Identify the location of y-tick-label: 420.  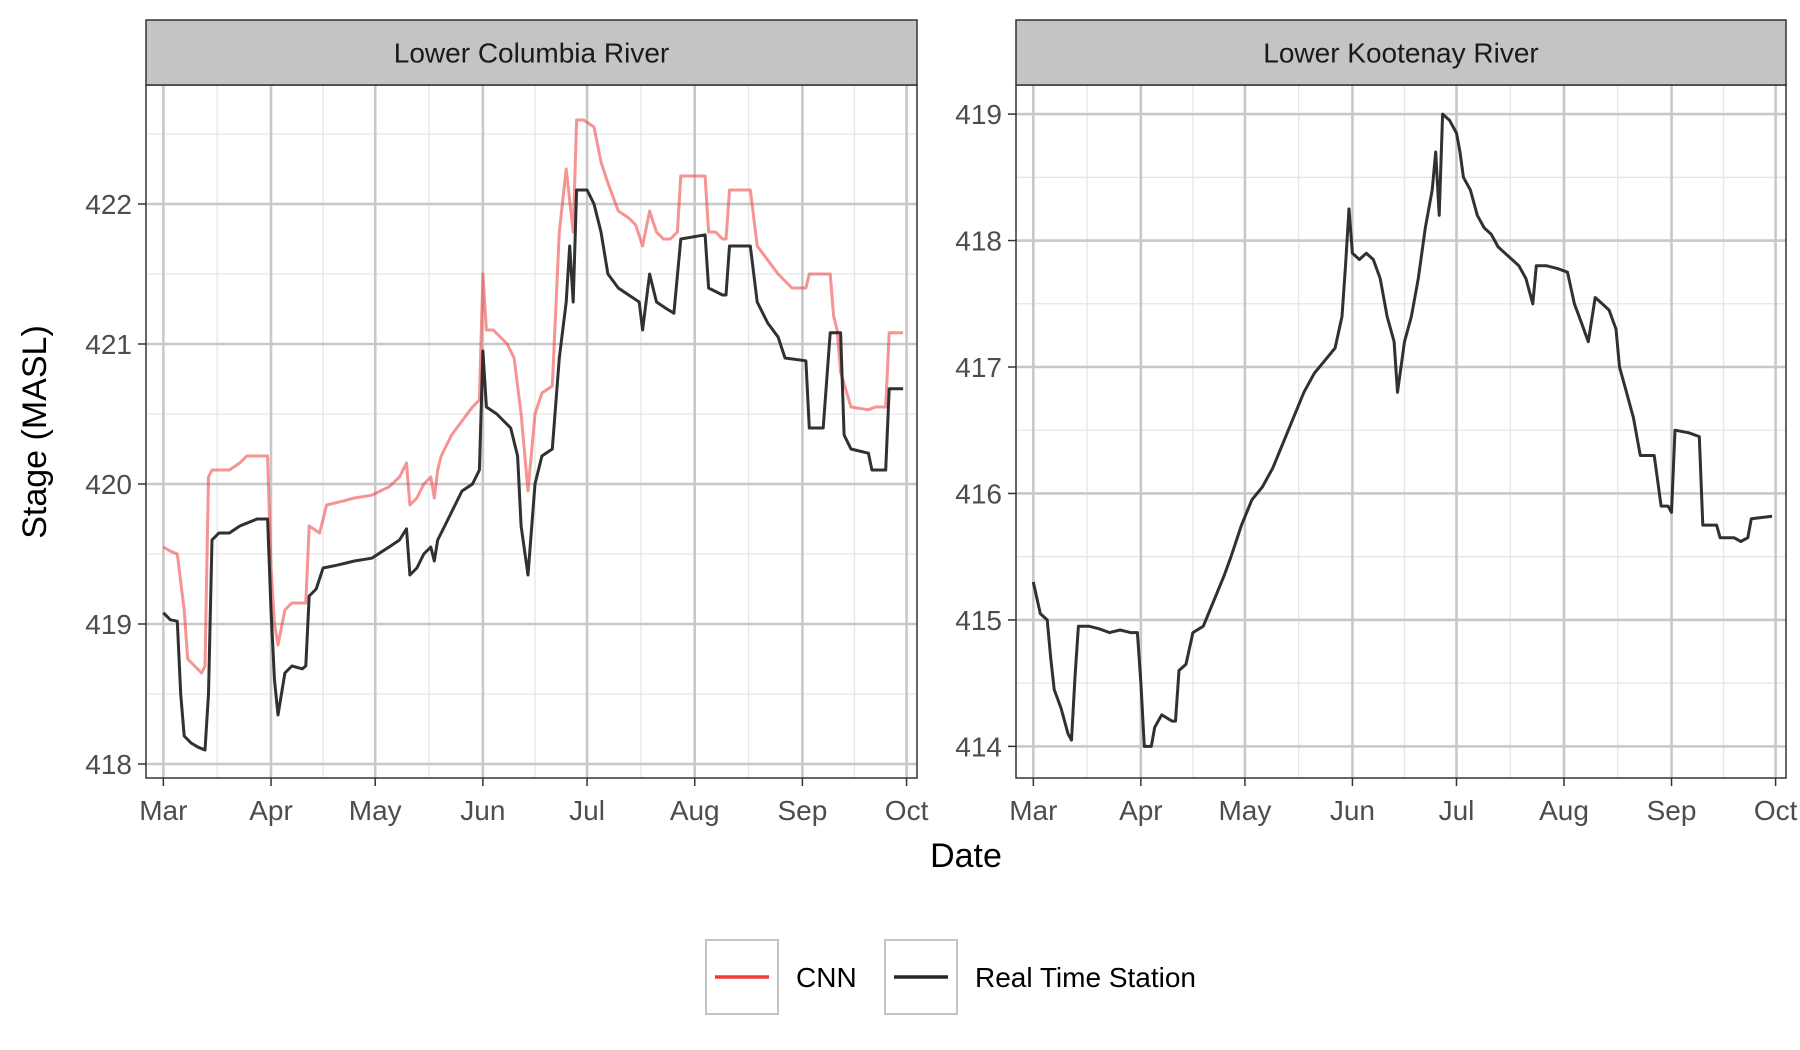
(108, 484).